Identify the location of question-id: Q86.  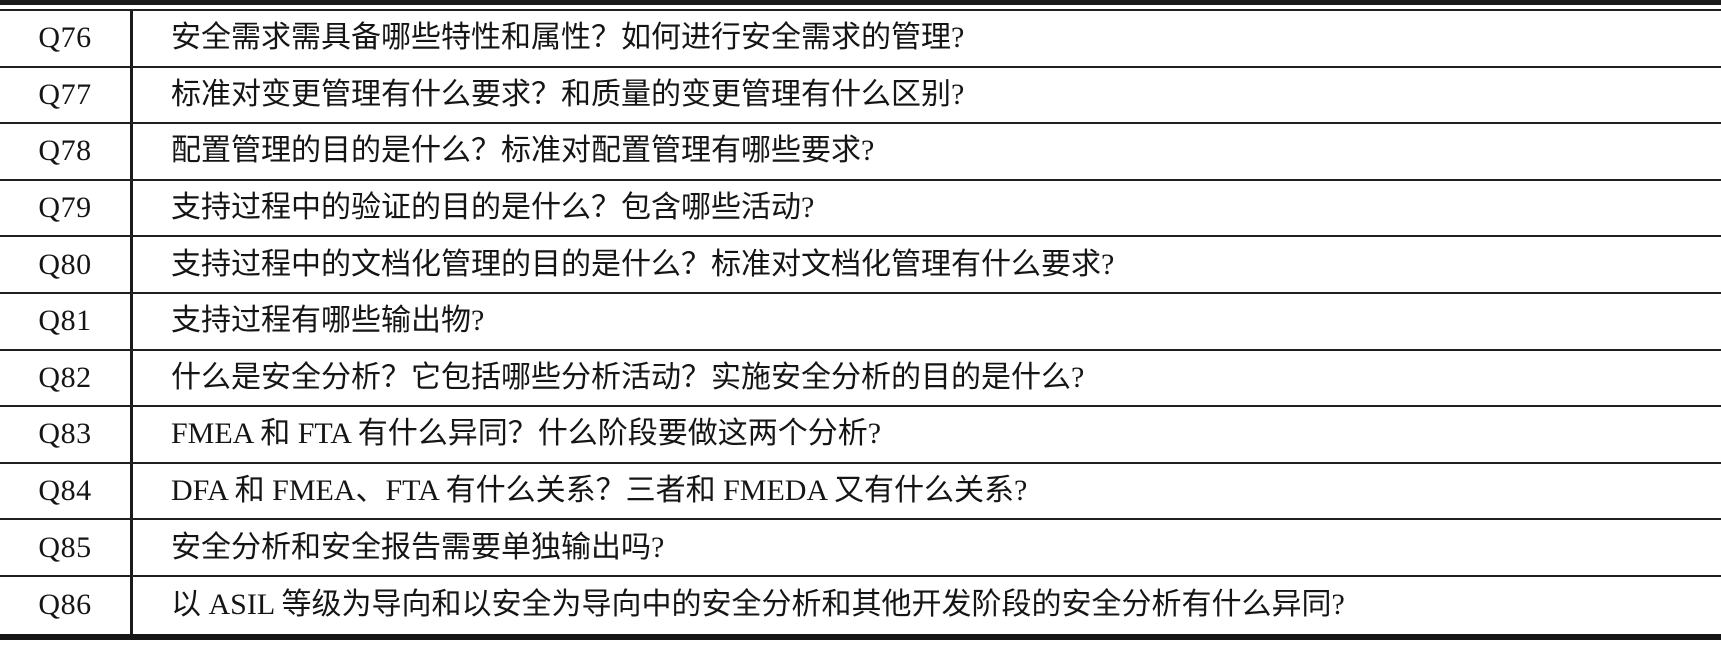
(66, 605).